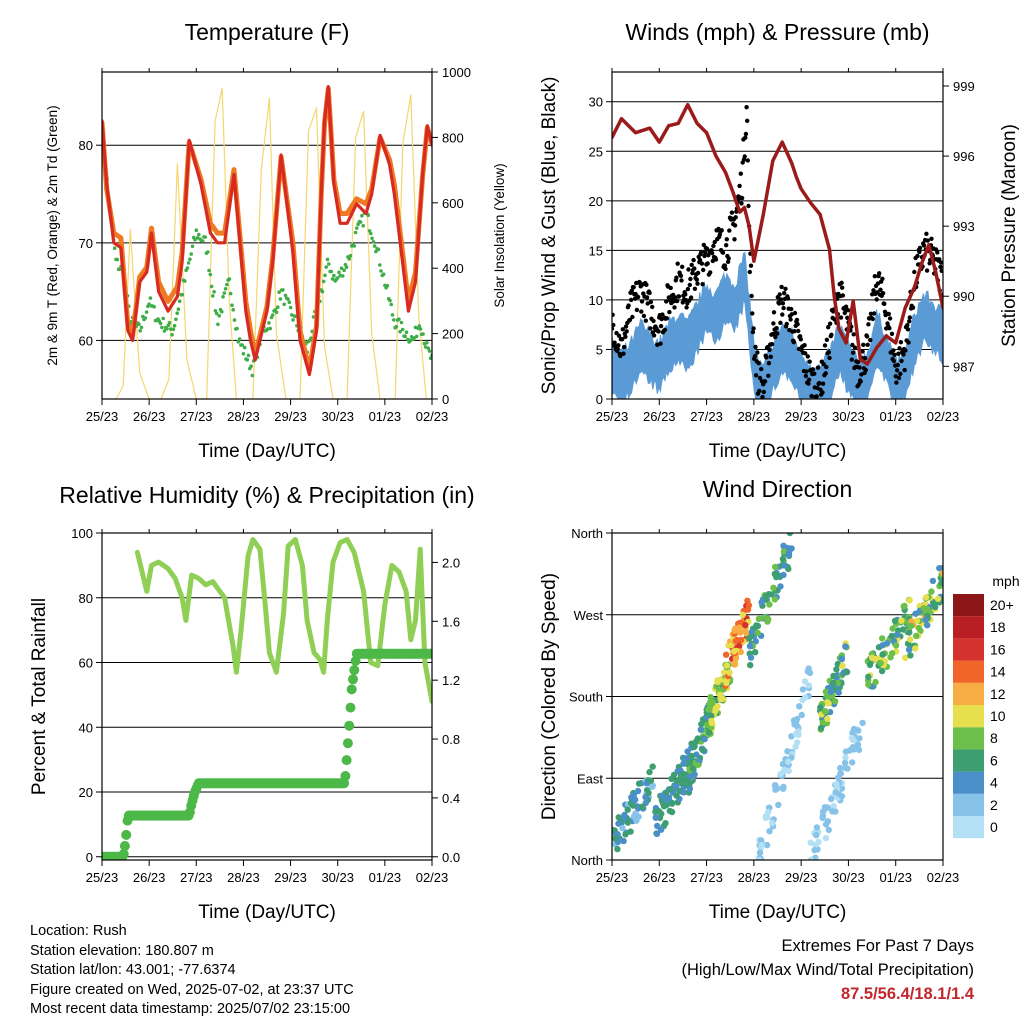  Describe the element at coordinates (777, 696) in the screenshot. I see `plot-area` at that location.